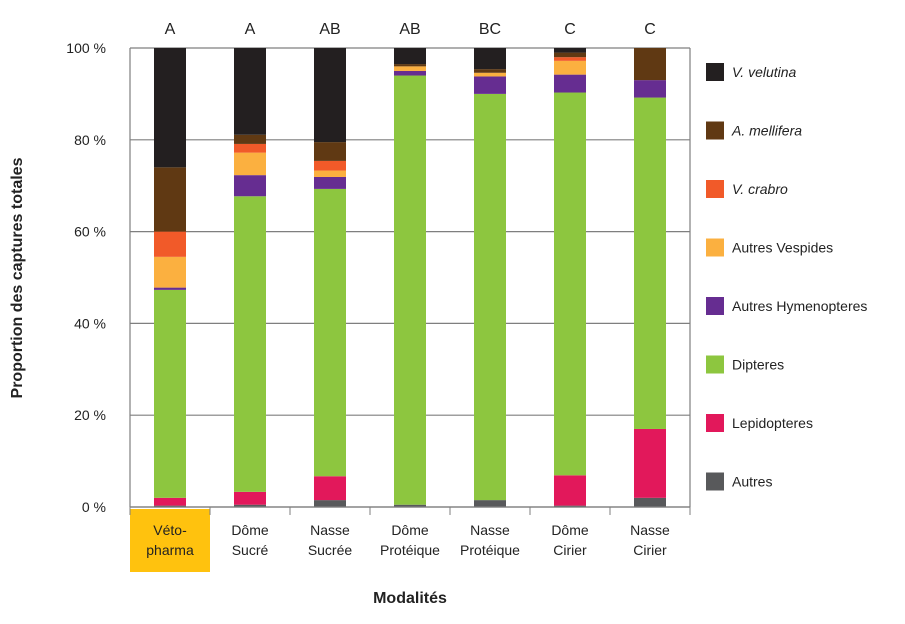 The height and width of the screenshot is (624, 905). Describe the element at coordinates (410, 598) in the screenshot. I see `x-axis-title: Modalités` at that location.